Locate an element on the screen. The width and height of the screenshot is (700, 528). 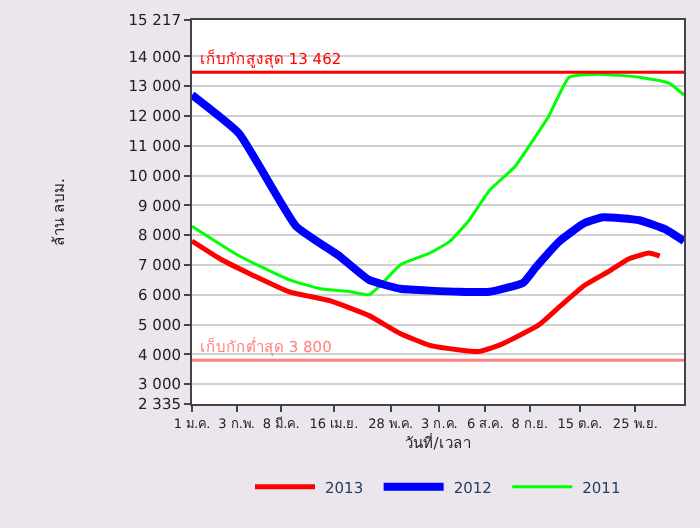
line-series is located at coordinates (427, 296).